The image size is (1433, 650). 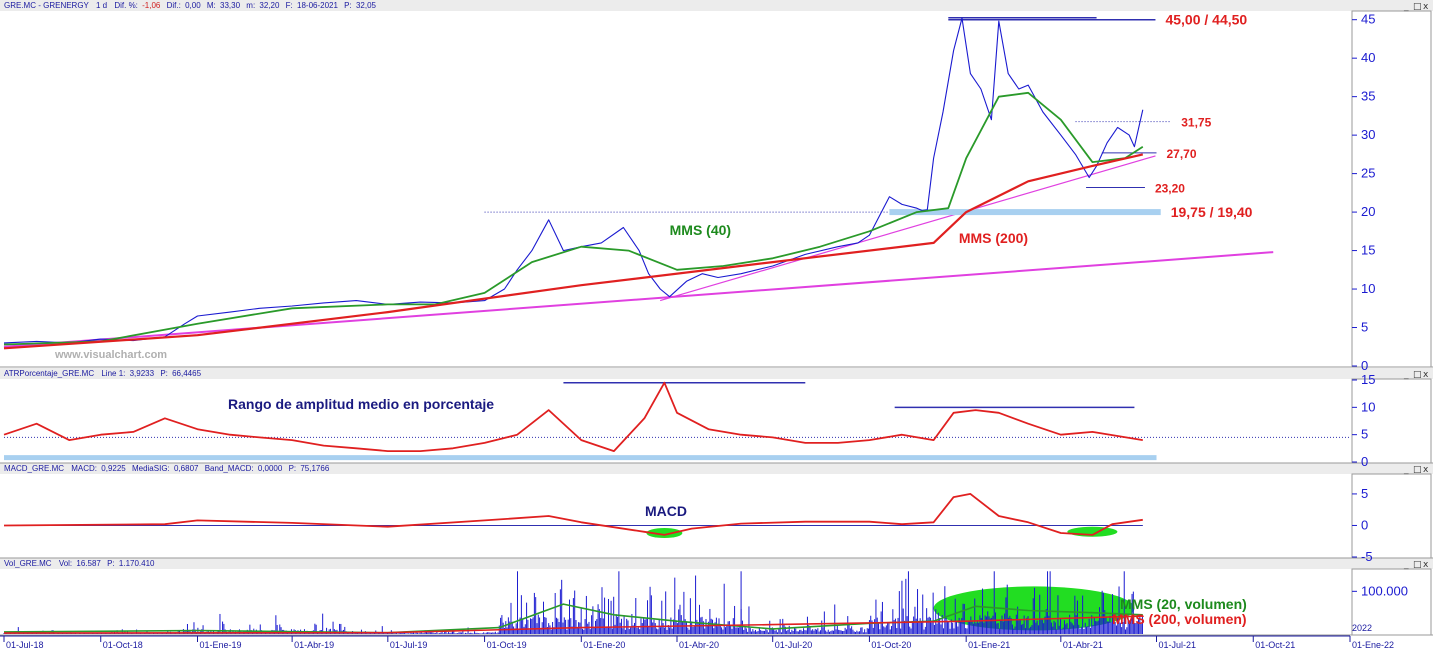 I want to click on minimize-icon: _, so click(x=1406, y=7).